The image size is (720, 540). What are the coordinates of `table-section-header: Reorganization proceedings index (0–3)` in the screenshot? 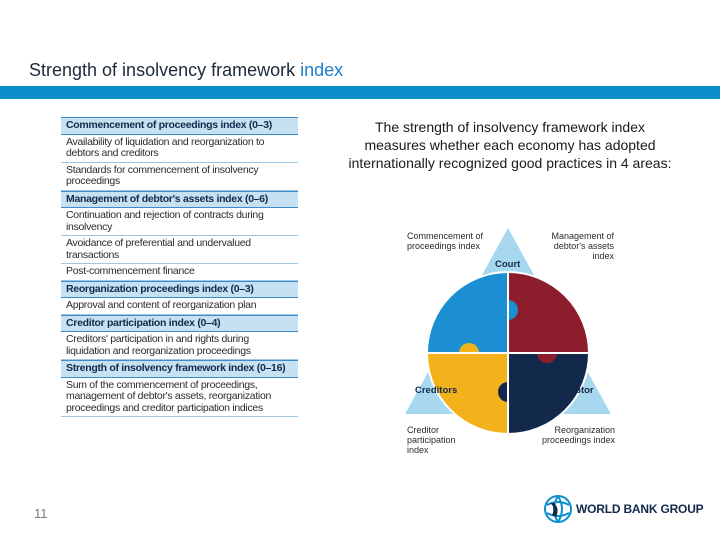 It's located at (179, 289).